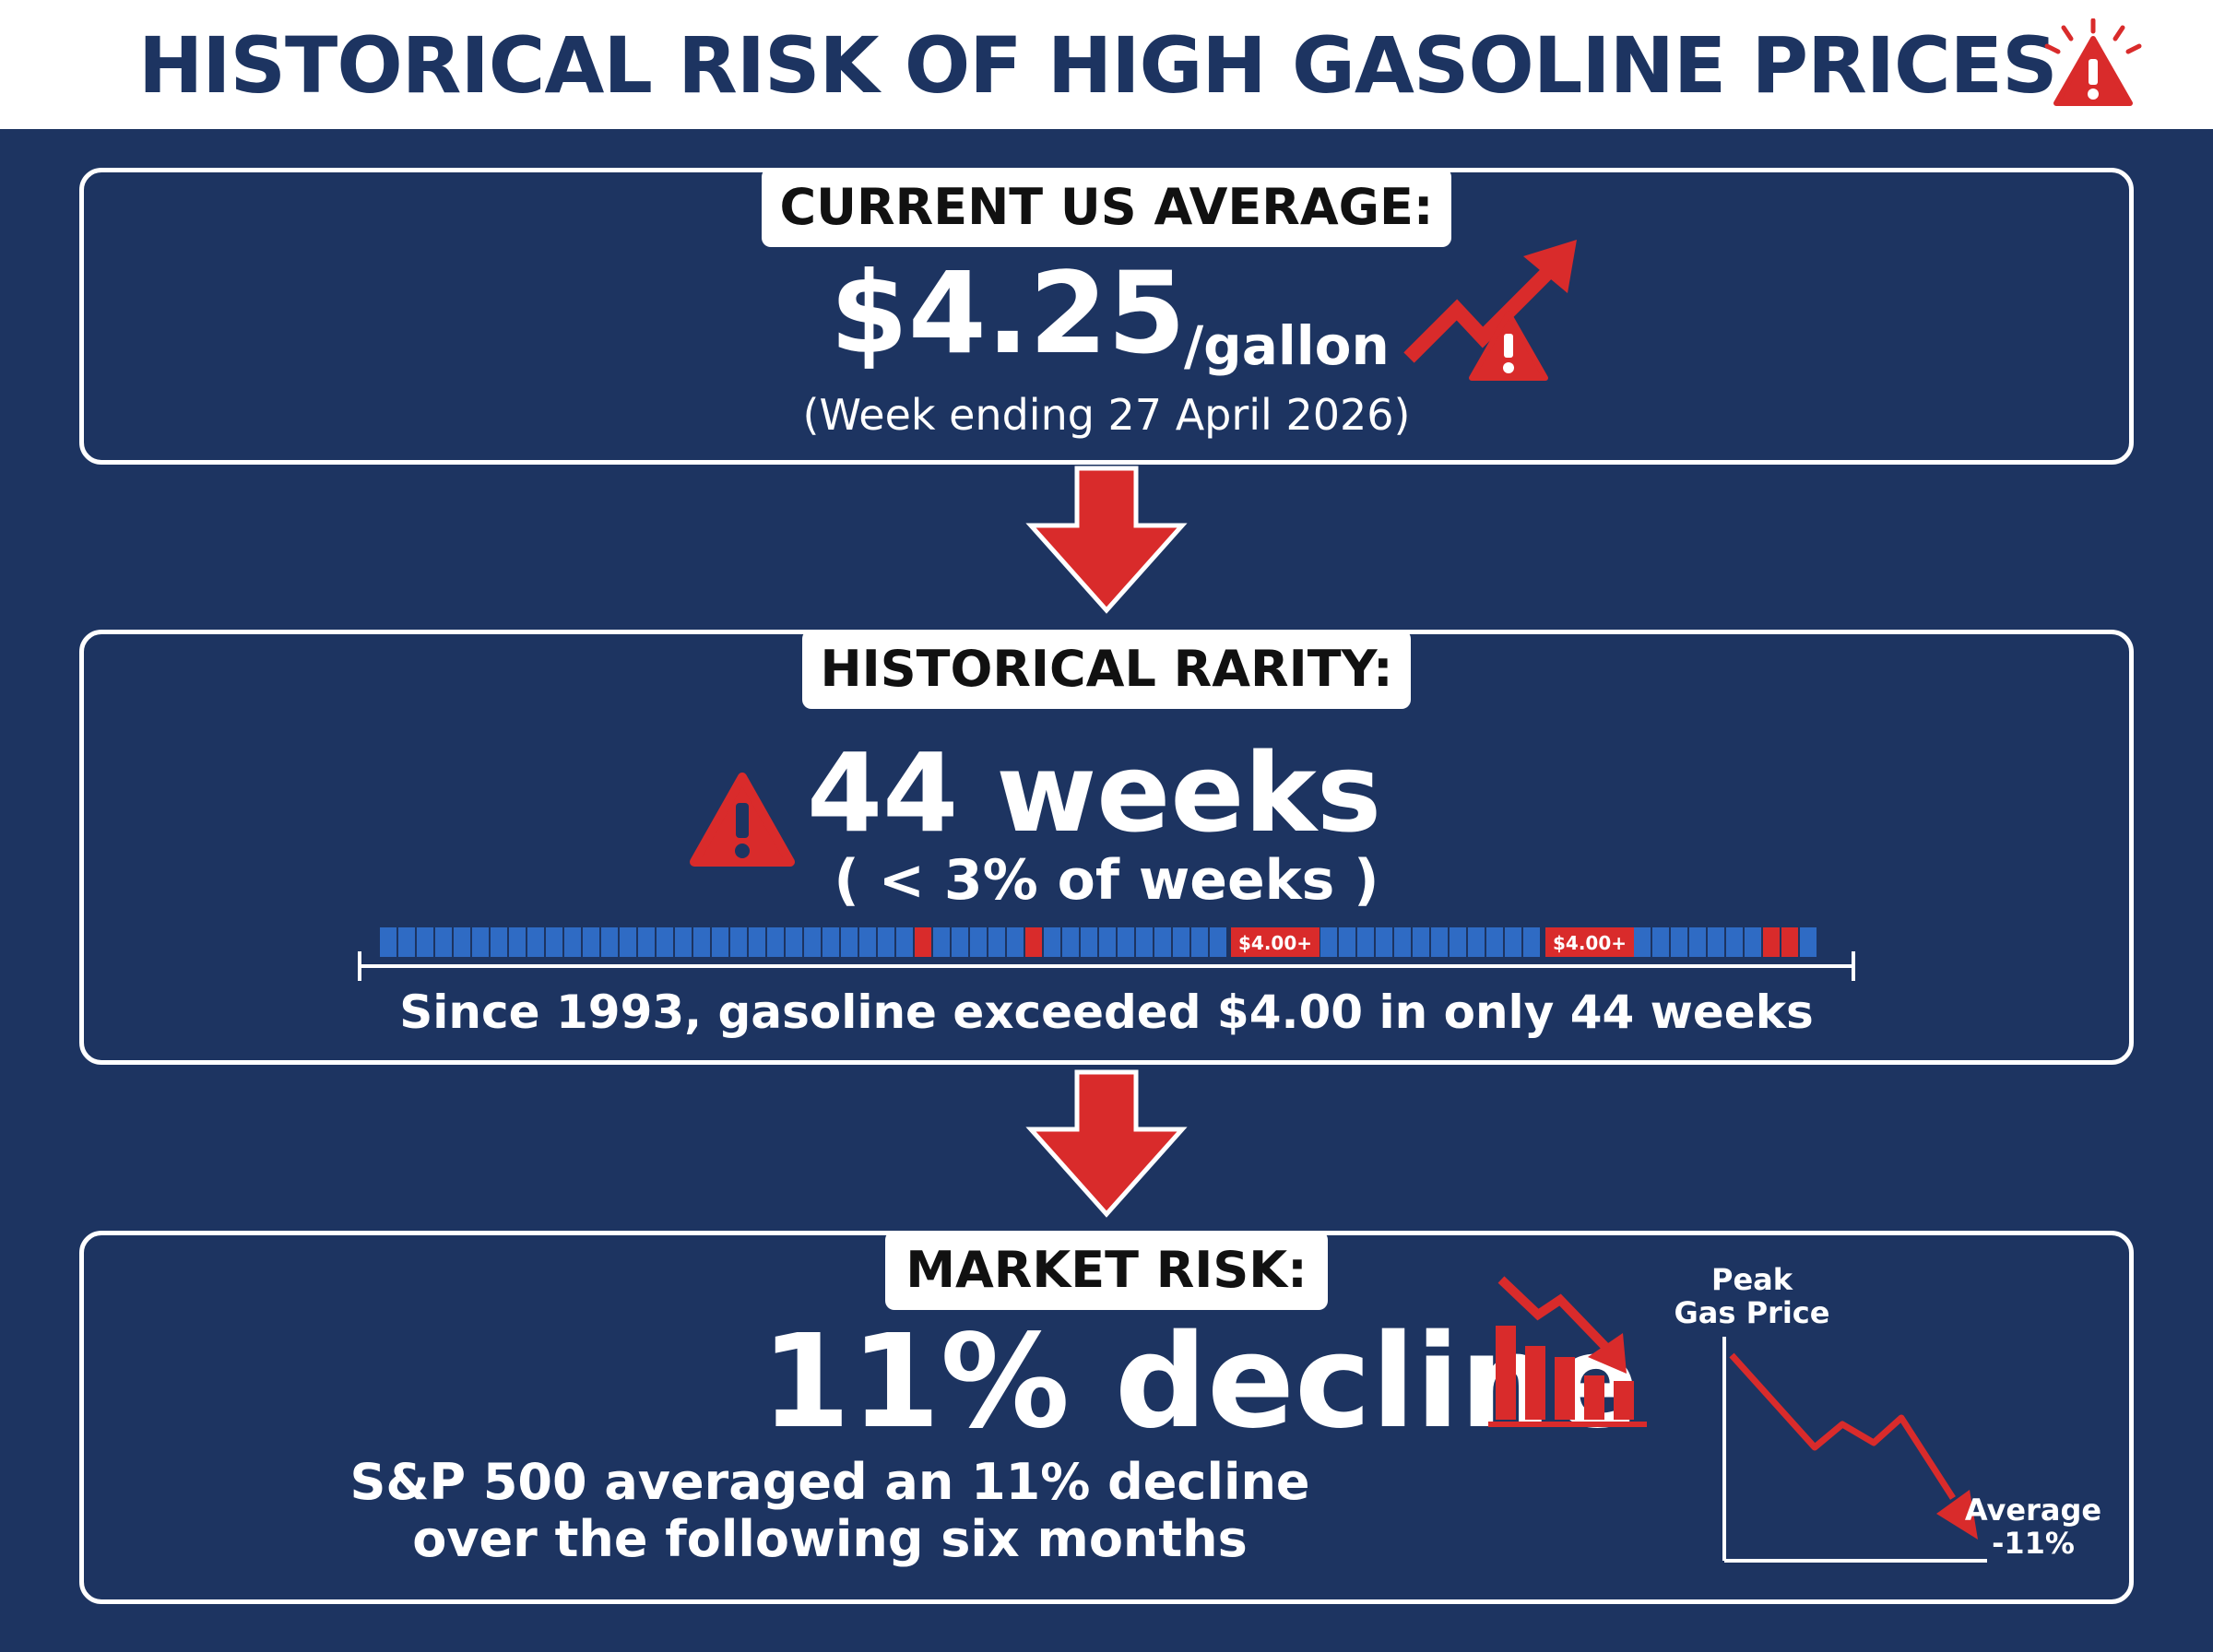 This screenshot has height=1652, width=2213. I want to click on page-title: HISTORICAL RISK OF HIGH GASOLINE PRICES, so click(1098, 65).